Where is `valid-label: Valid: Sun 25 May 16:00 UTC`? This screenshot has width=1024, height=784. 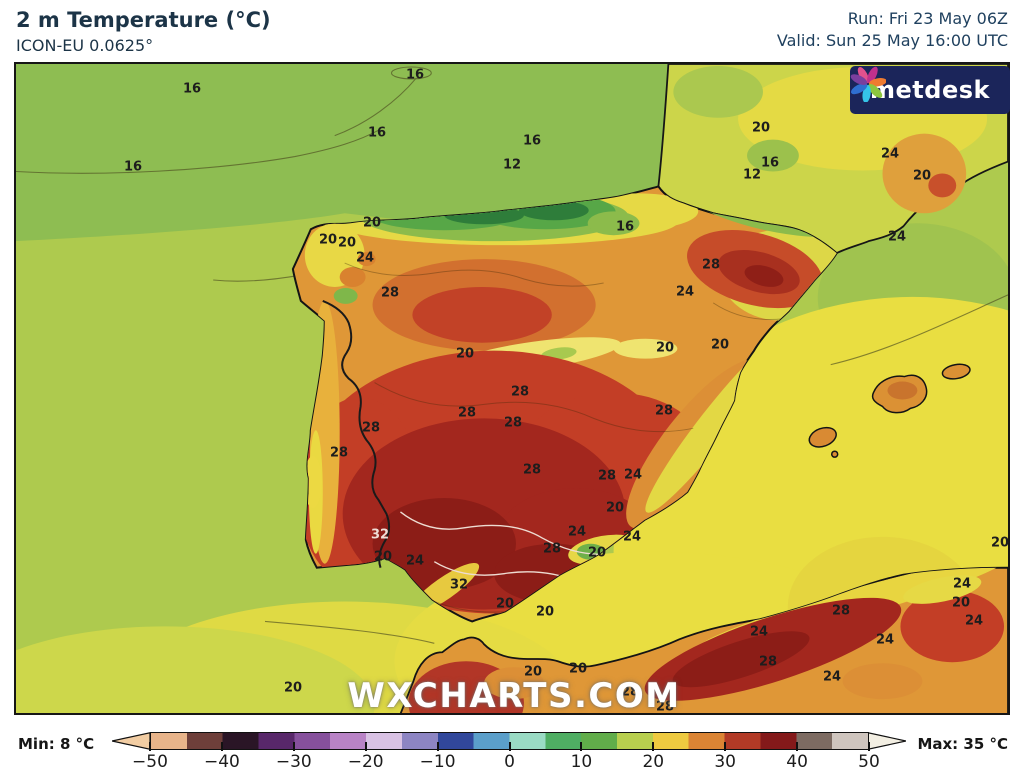 valid-label: Valid: Sun 25 May 16:00 UTC is located at coordinates (892, 41).